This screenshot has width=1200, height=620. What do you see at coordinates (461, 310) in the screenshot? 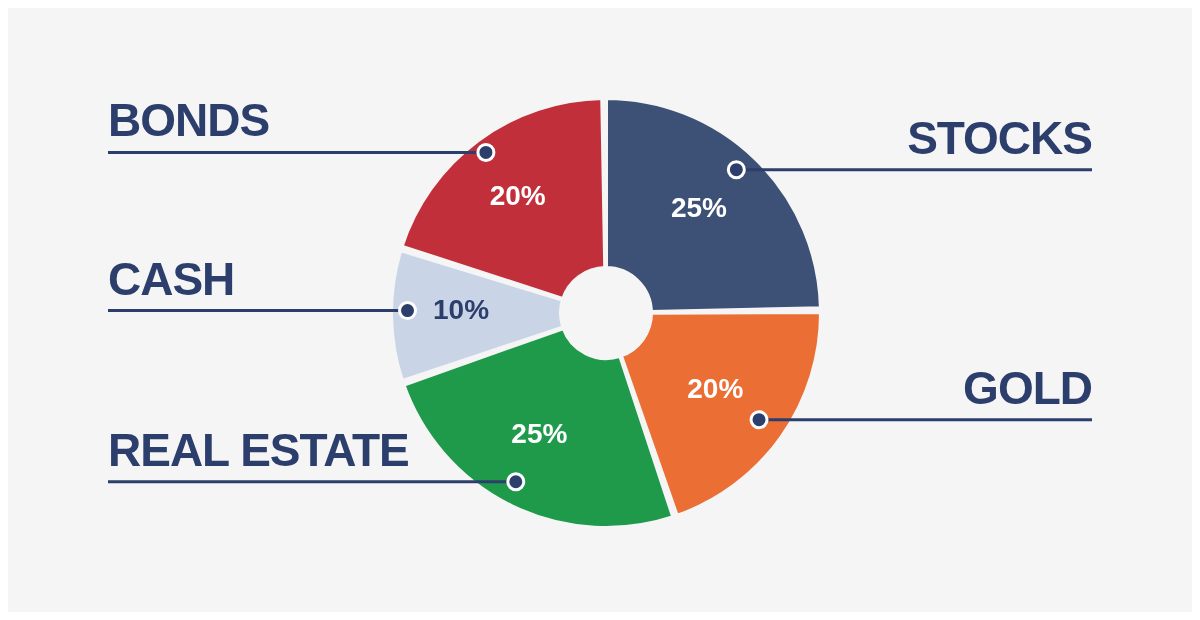
I see `data-label: 10%` at bounding box center [461, 310].